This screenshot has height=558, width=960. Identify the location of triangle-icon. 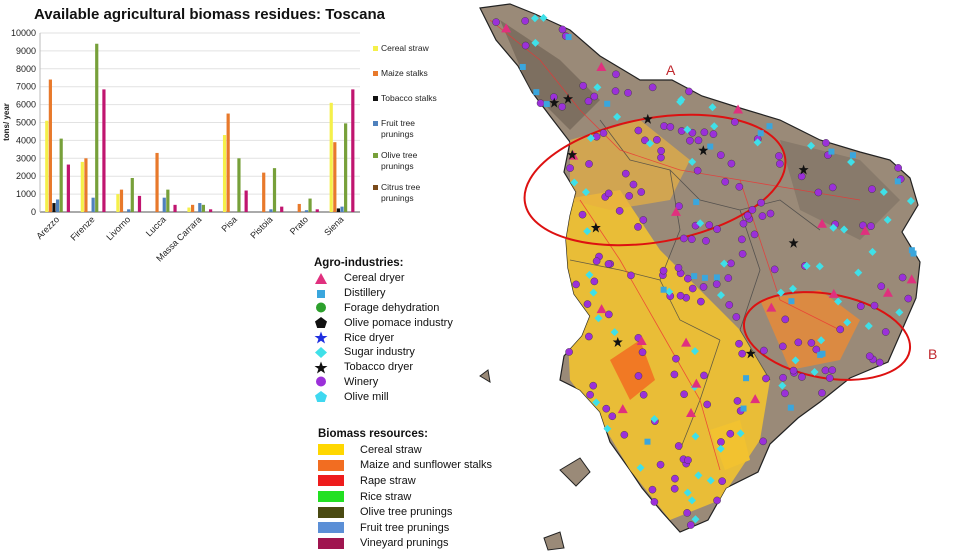
(321, 278).